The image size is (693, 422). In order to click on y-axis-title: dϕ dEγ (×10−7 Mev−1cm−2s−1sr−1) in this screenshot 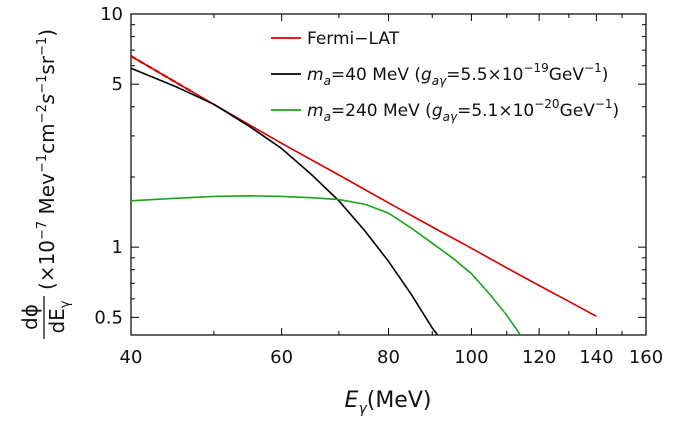, I will do `click(45, 184)`.